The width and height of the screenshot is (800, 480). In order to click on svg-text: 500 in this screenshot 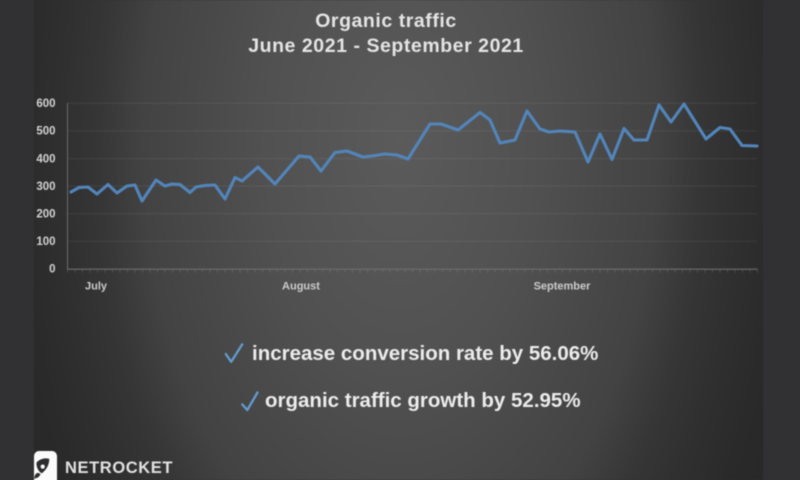, I will do `click(45, 132)`.